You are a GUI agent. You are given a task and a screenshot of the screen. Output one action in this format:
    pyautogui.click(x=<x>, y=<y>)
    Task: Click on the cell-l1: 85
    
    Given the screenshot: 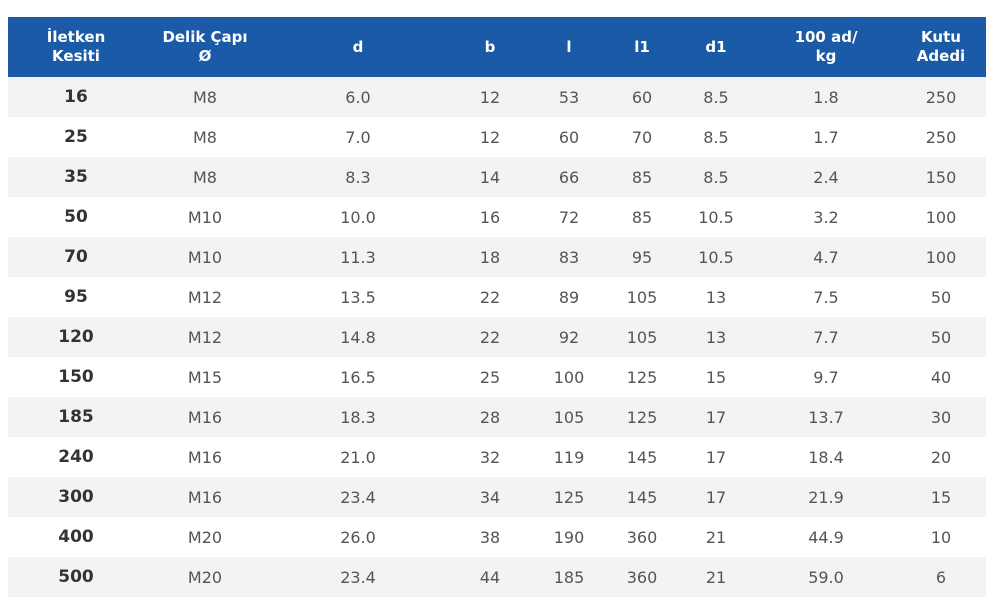 What is the action you would take?
    pyautogui.click(x=642, y=217)
    